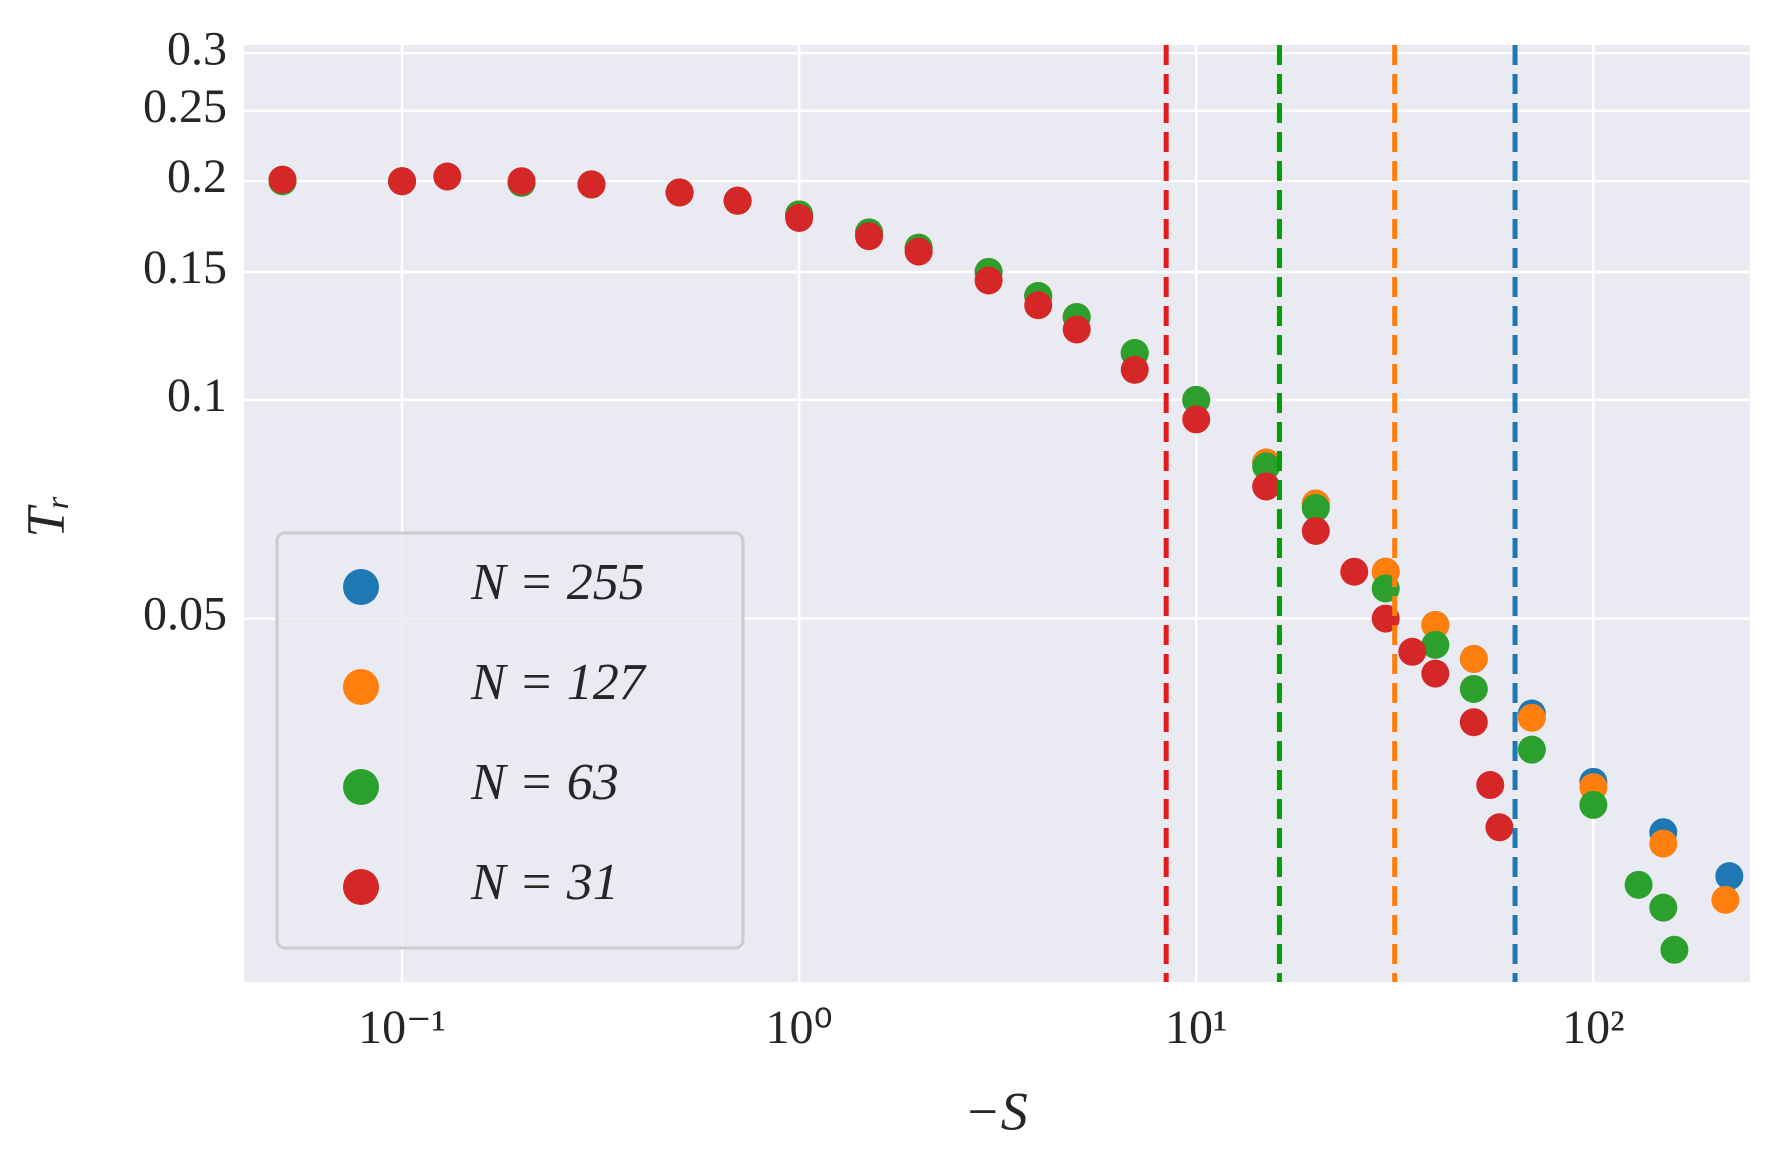 Image resolution: width=1769 pixels, height=1170 pixels. I want to click on y-tick-label: 0.05, so click(185, 614).